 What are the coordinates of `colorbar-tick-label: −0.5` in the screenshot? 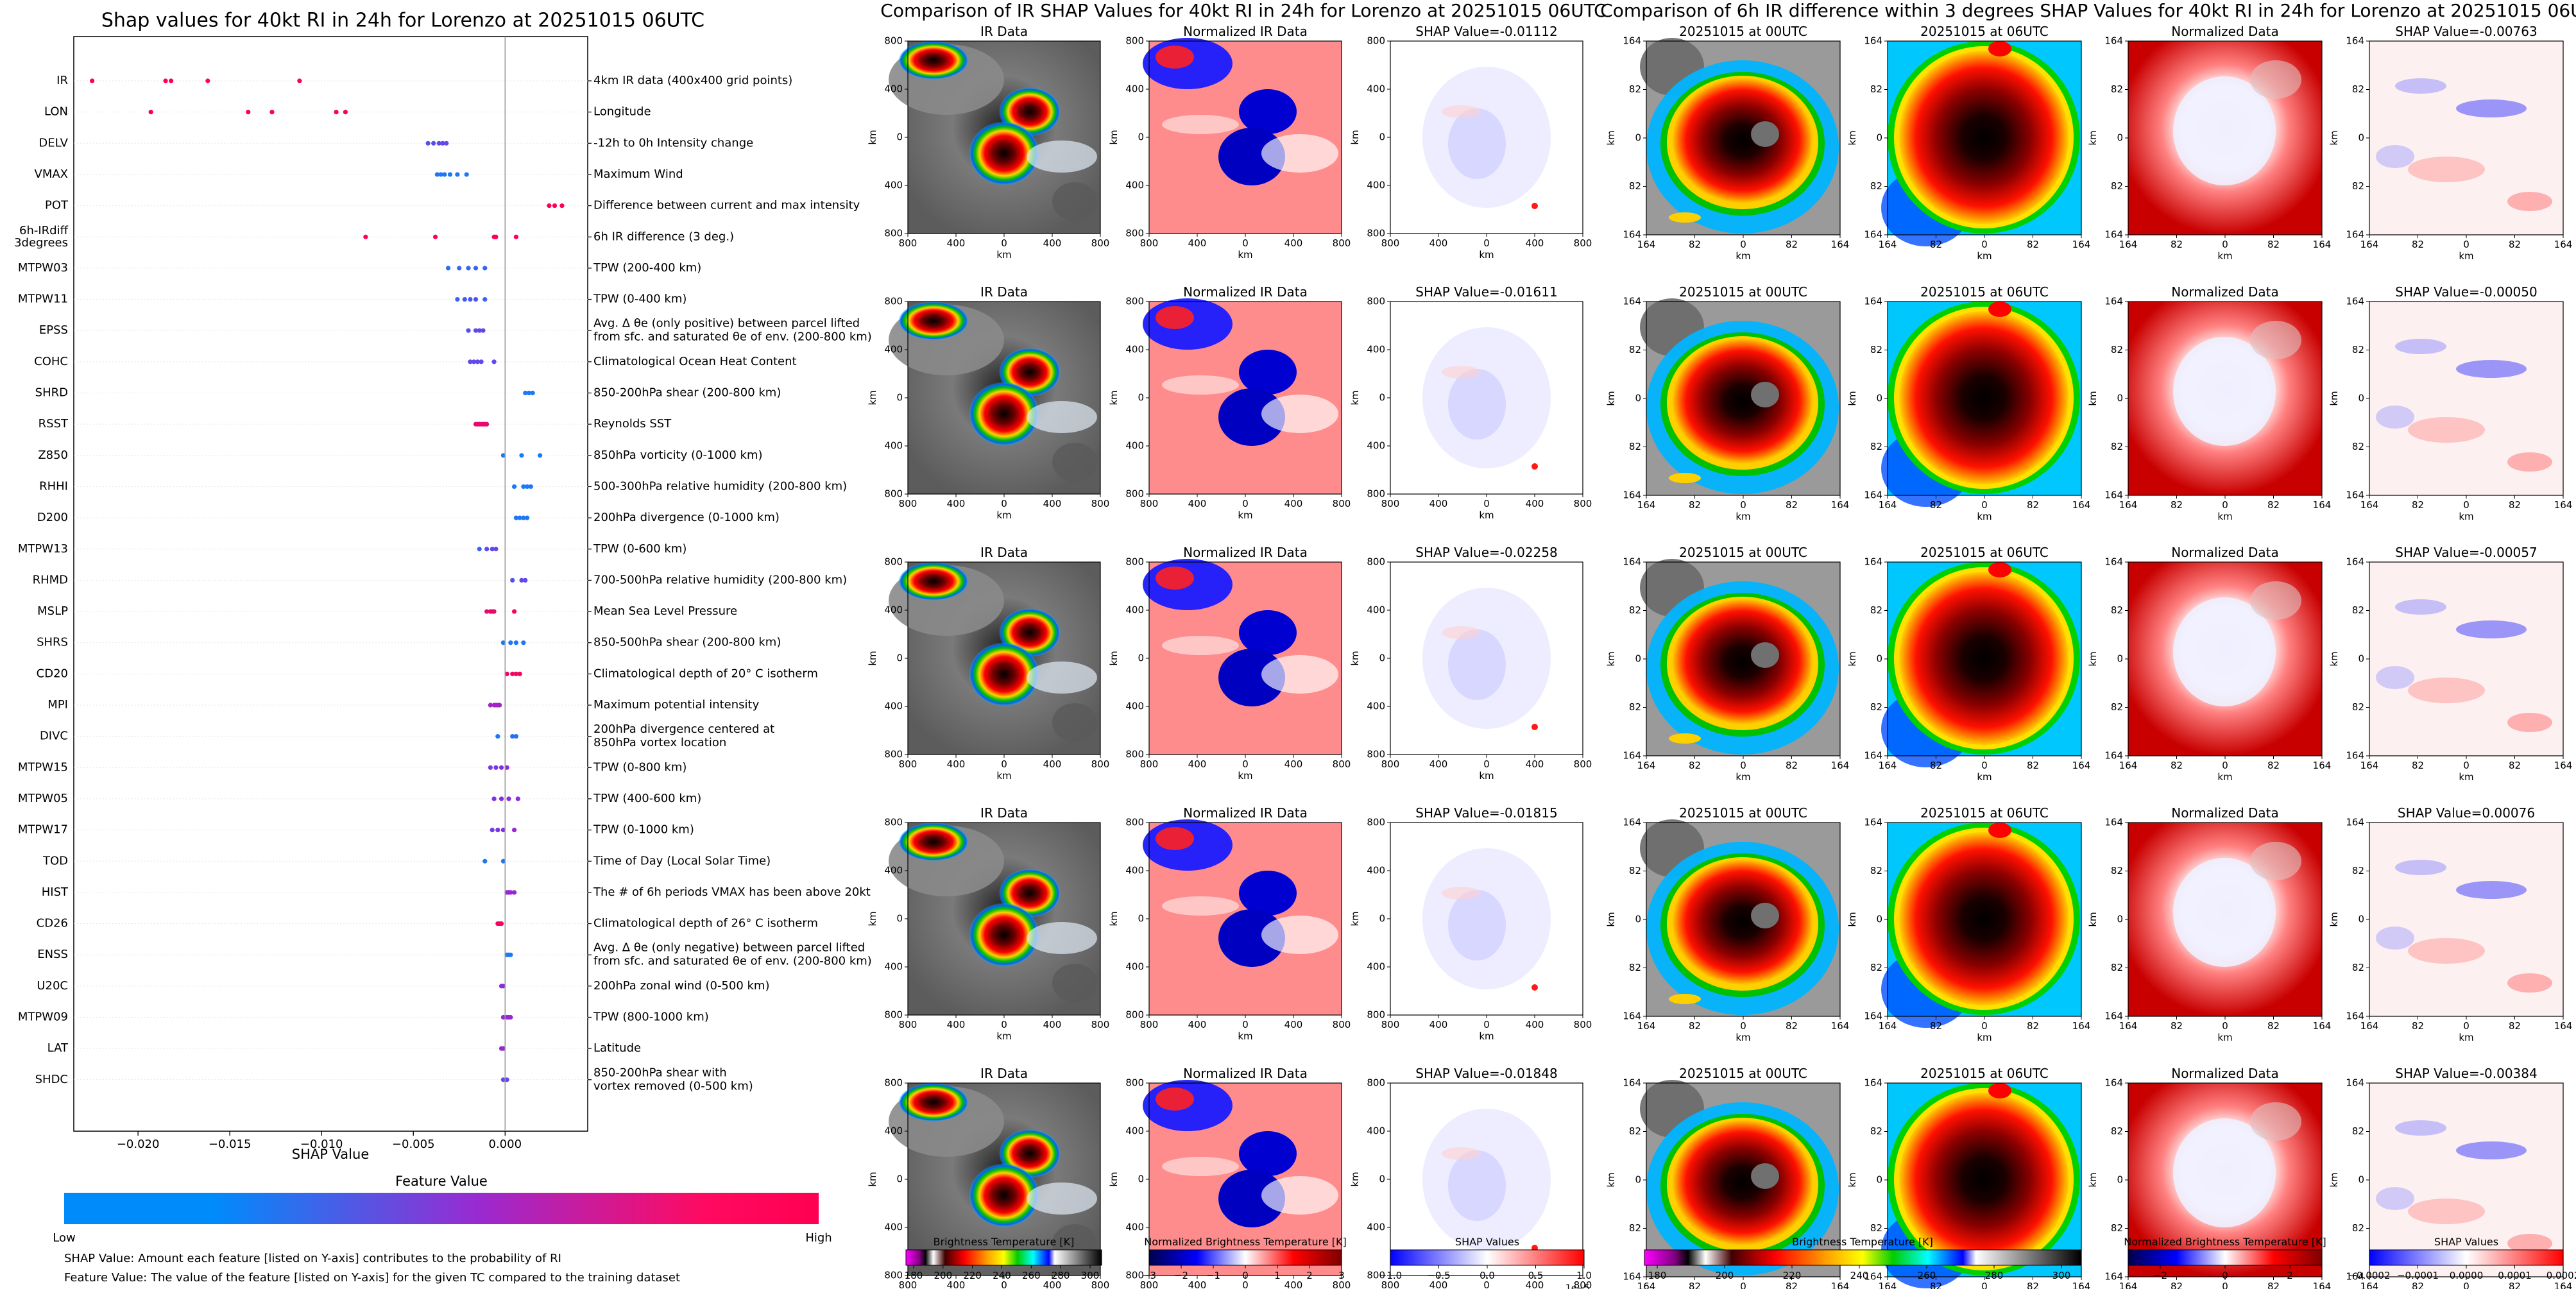 It's located at (1439, 1275).